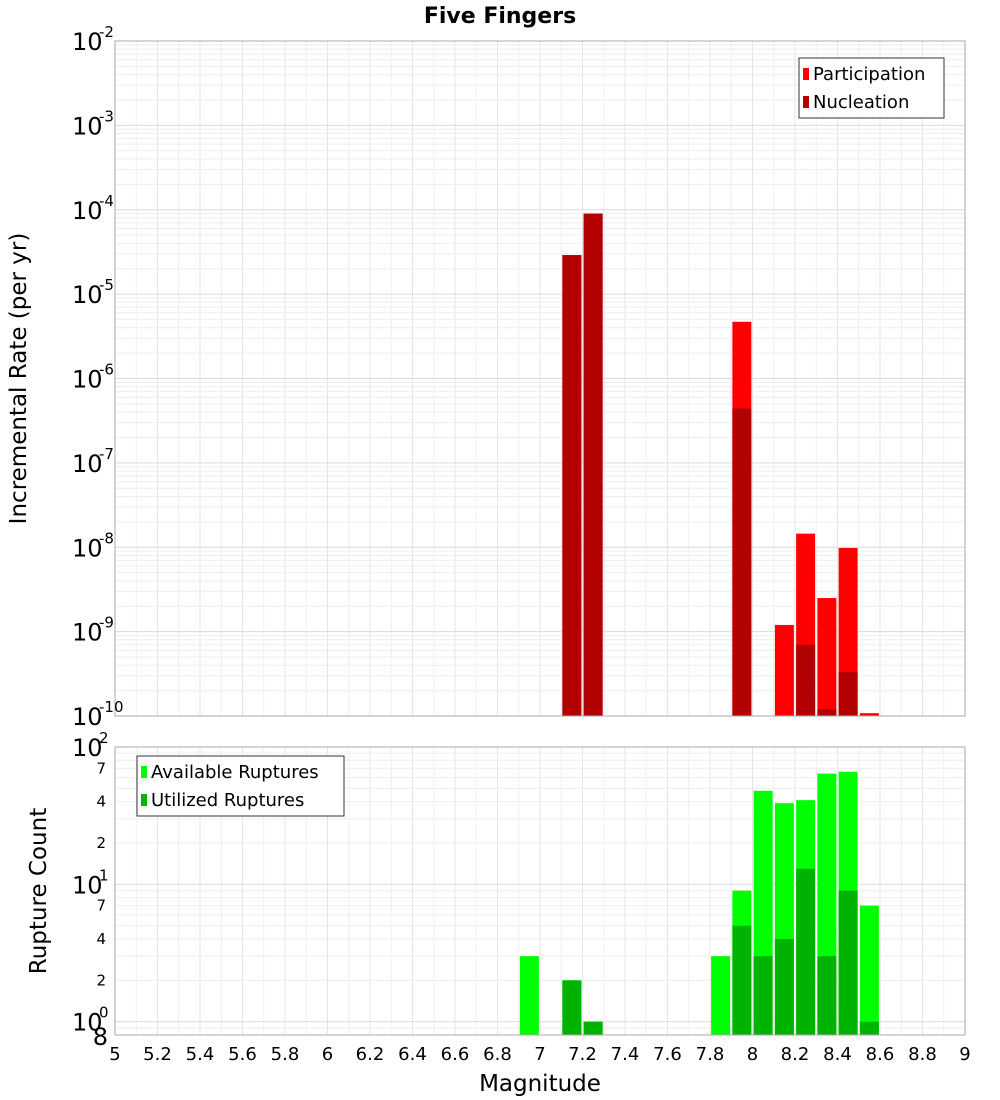  What do you see at coordinates (964, 1054) in the screenshot?
I see `x-tick-label: 9` at bounding box center [964, 1054].